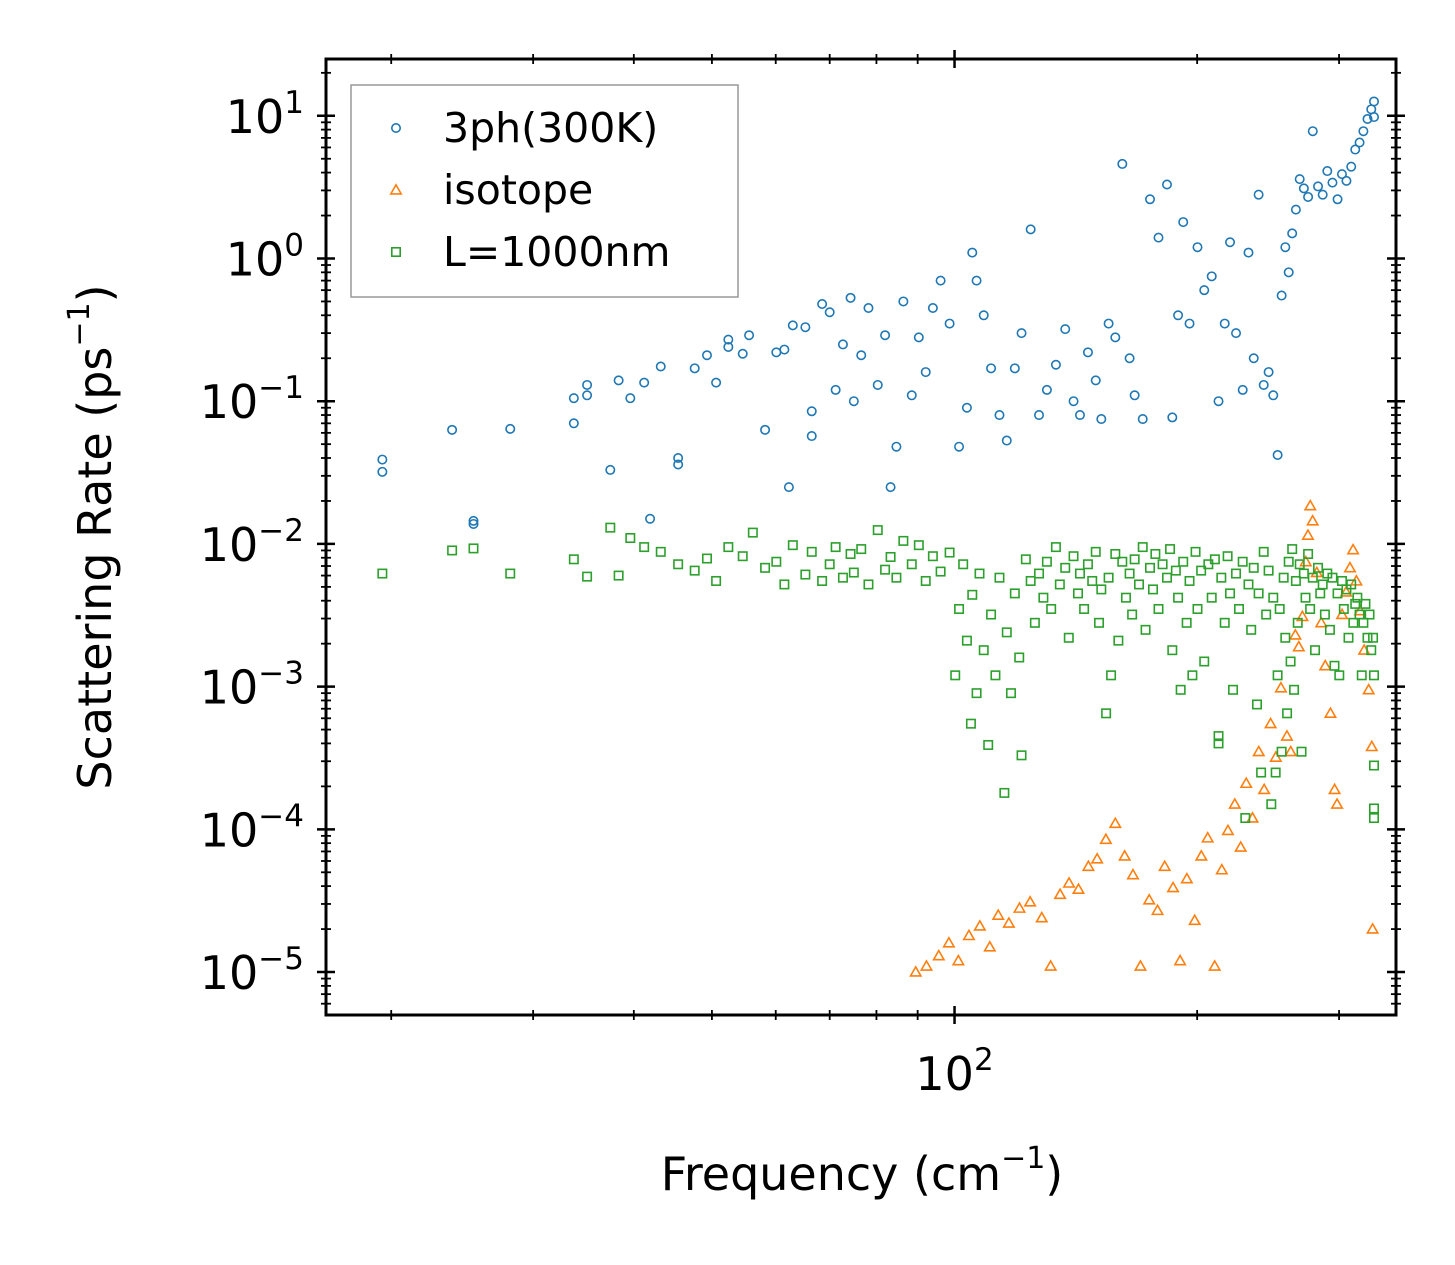 This screenshot has width=1455, height=1265. What do you see at coordinates (265, 114) in the screenshot?
I see `y-tick-label: 10¹` at bounding box center [265, 114].